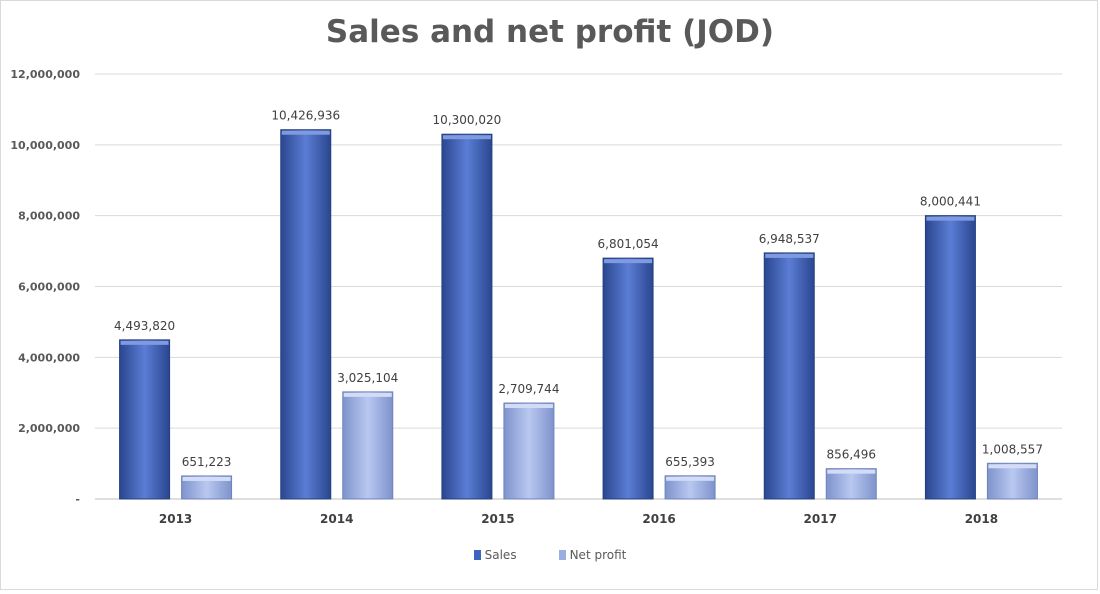  Describe the element at coordinates (789, 239) in the screenshot. I see `data-label: 6,948,537` at that location.